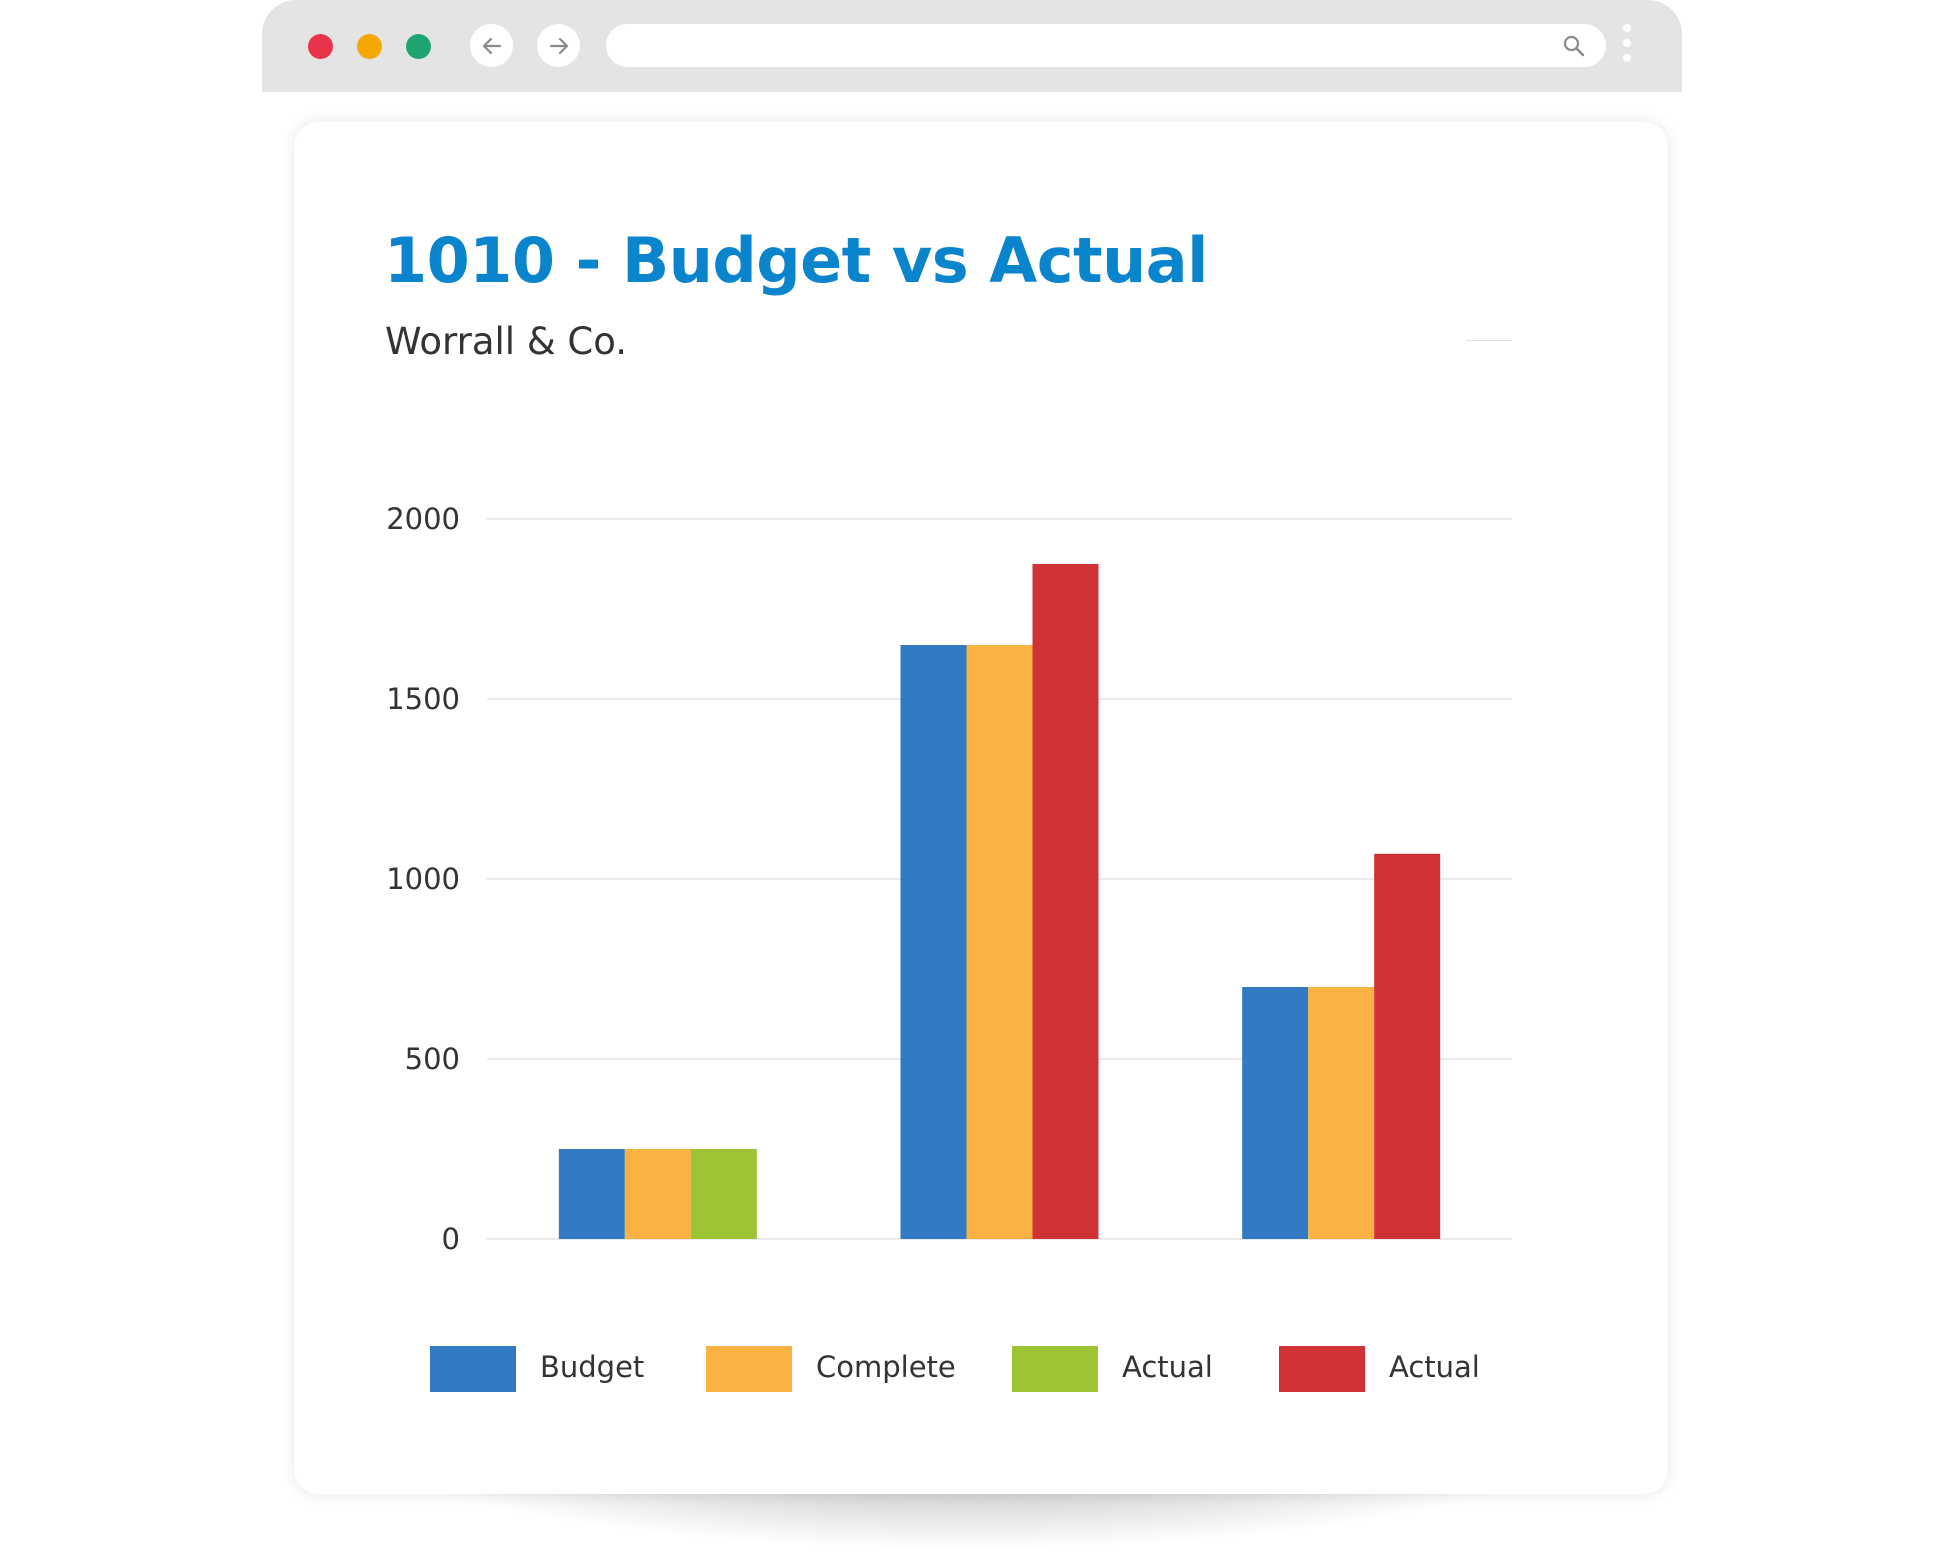 The image size is (1958, 1560). Describe the element at coordinates (796, 260) in the screenshot. I see `chart-title: 1010 - Budget vs Actual` at that location.